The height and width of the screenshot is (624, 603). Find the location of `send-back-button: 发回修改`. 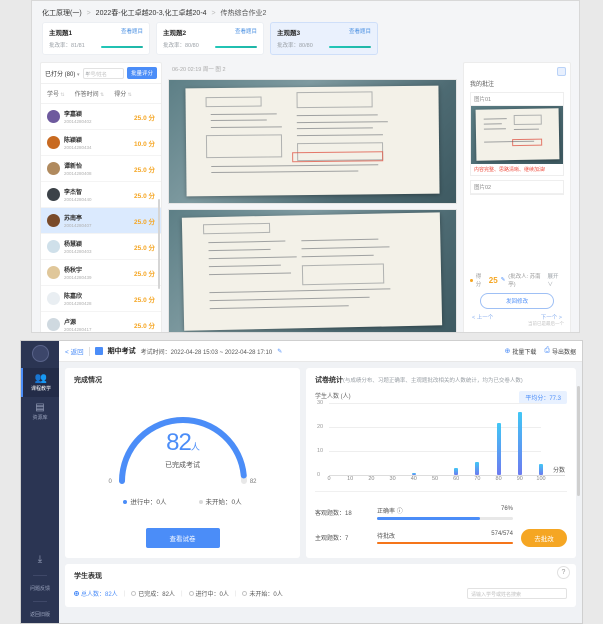

send-back-button: 发回修改 is located at coordinates (517, 301).